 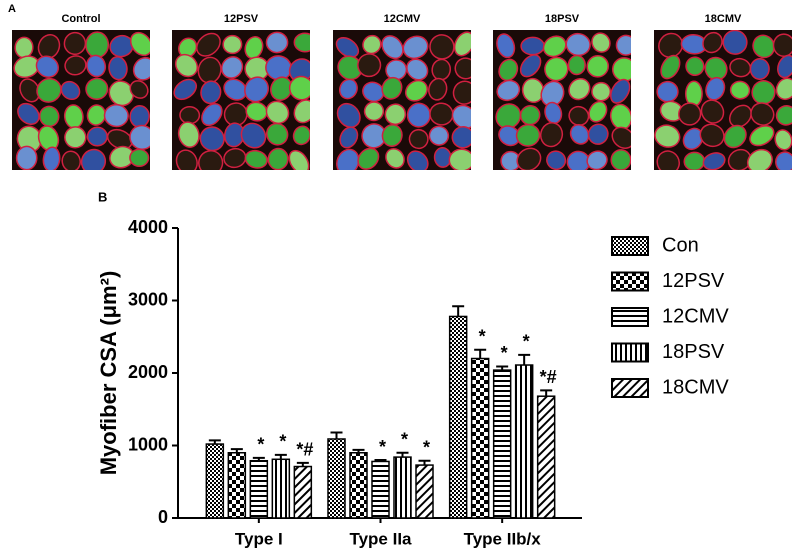 What do you see at coordinates (693, 352) in the screenshot?
I see `legend-label: 18PSV` at bounding box center [693, 352].